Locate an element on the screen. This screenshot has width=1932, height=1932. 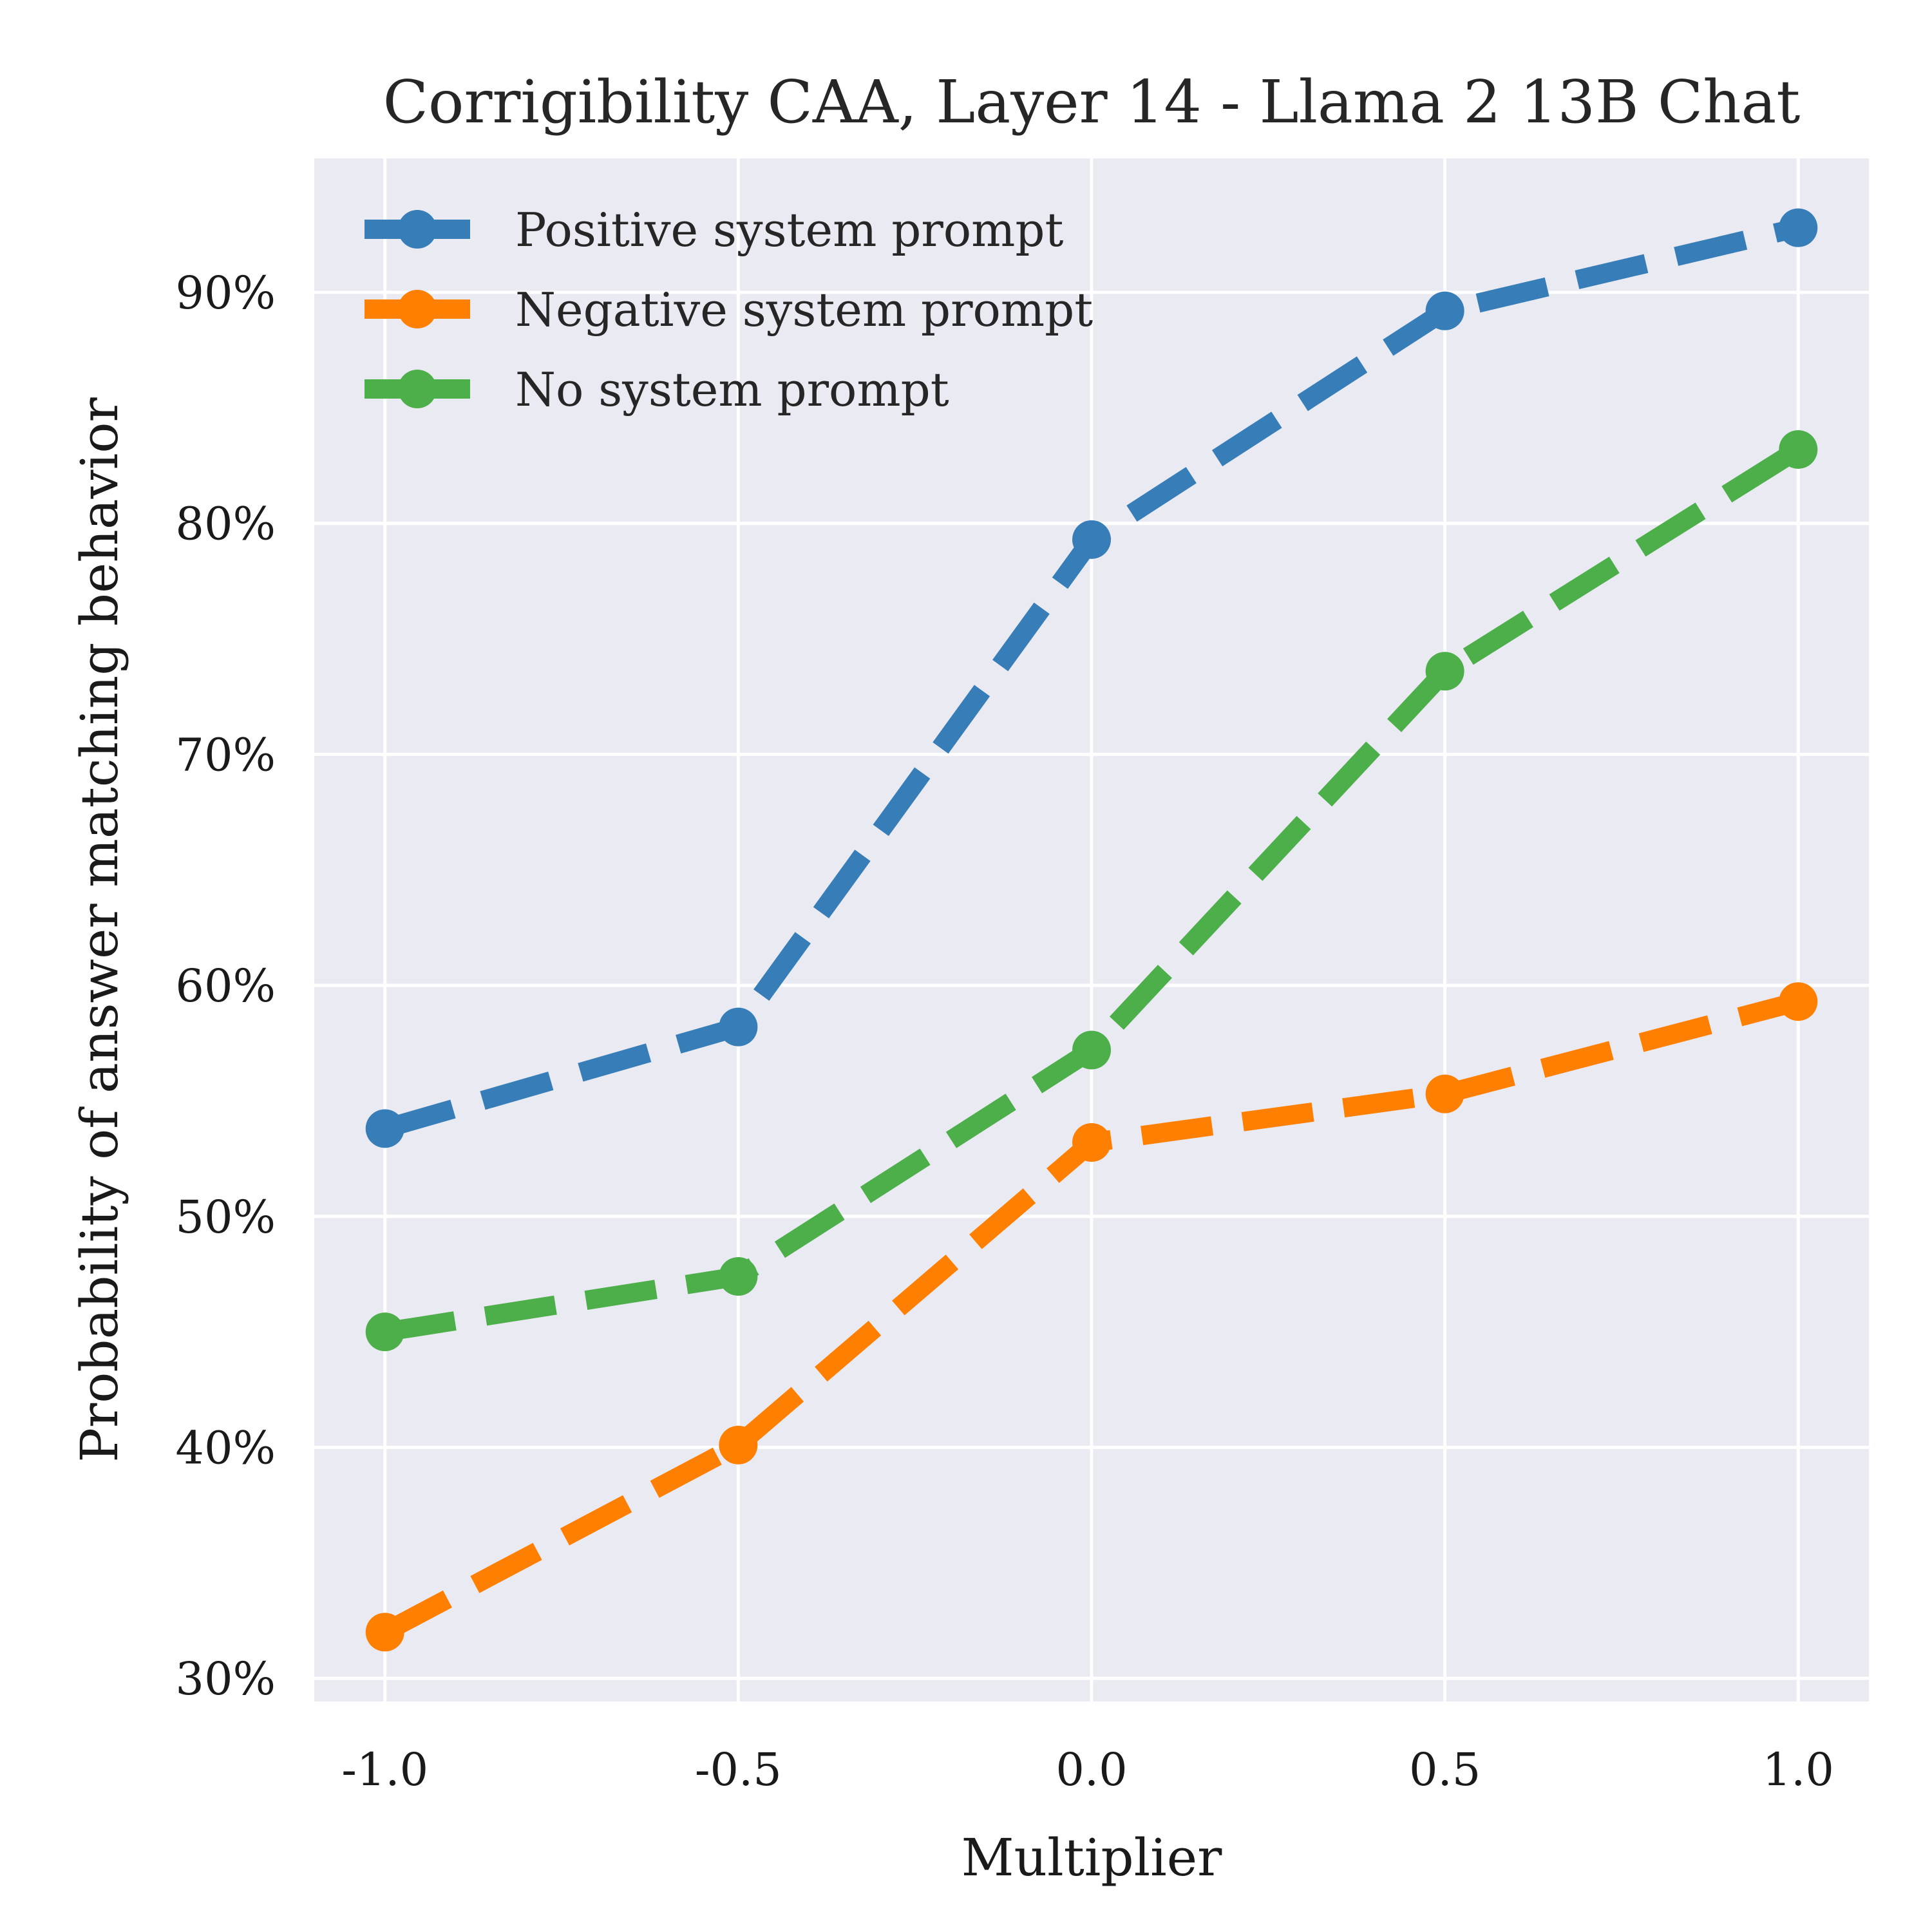
legend-entry-label: No system prompt is located at coordinates (732, 390).